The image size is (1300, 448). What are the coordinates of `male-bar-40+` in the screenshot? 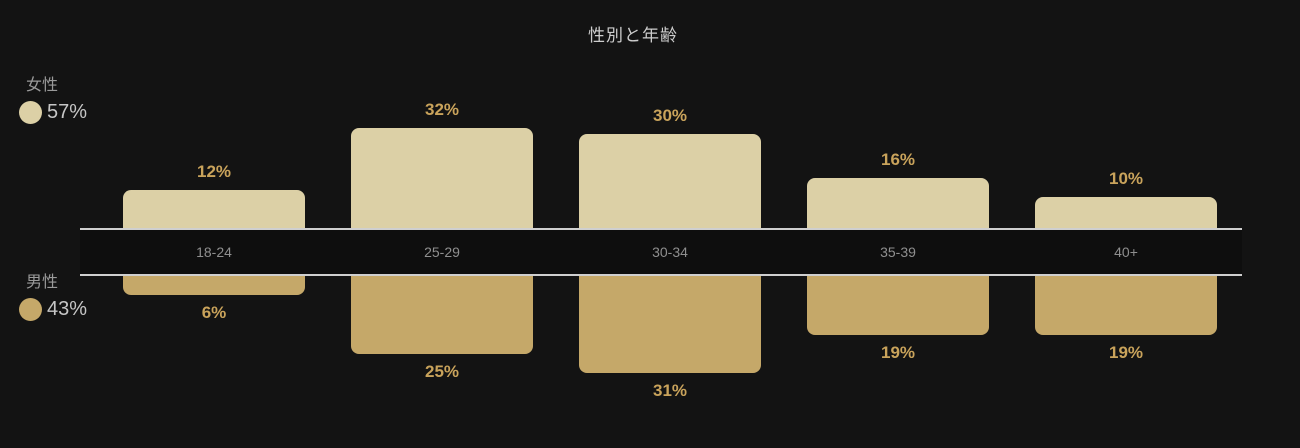 It's located at (1126, 305).